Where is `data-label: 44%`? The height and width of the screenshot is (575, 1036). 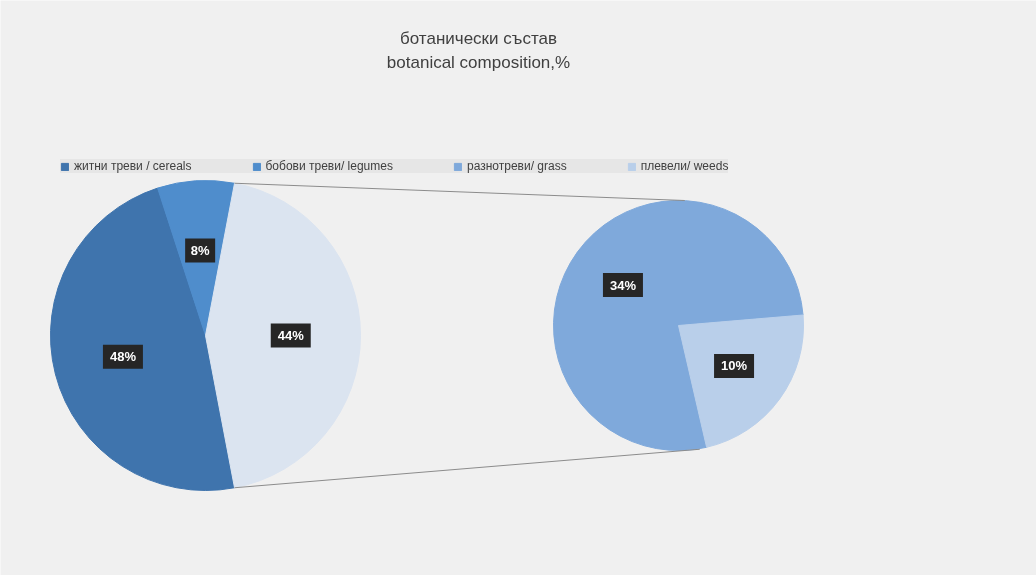
data-label: 44% is located at coordinates (291, 335).